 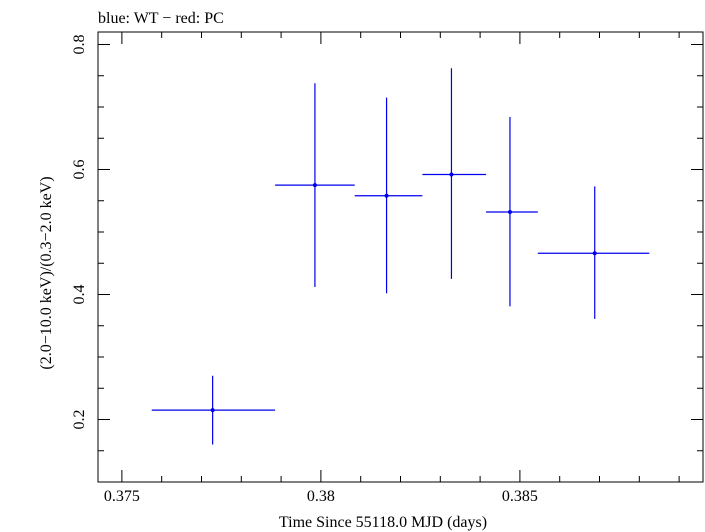 I want to click on y-tick-label: 0.8, so click(x=79, y=45).